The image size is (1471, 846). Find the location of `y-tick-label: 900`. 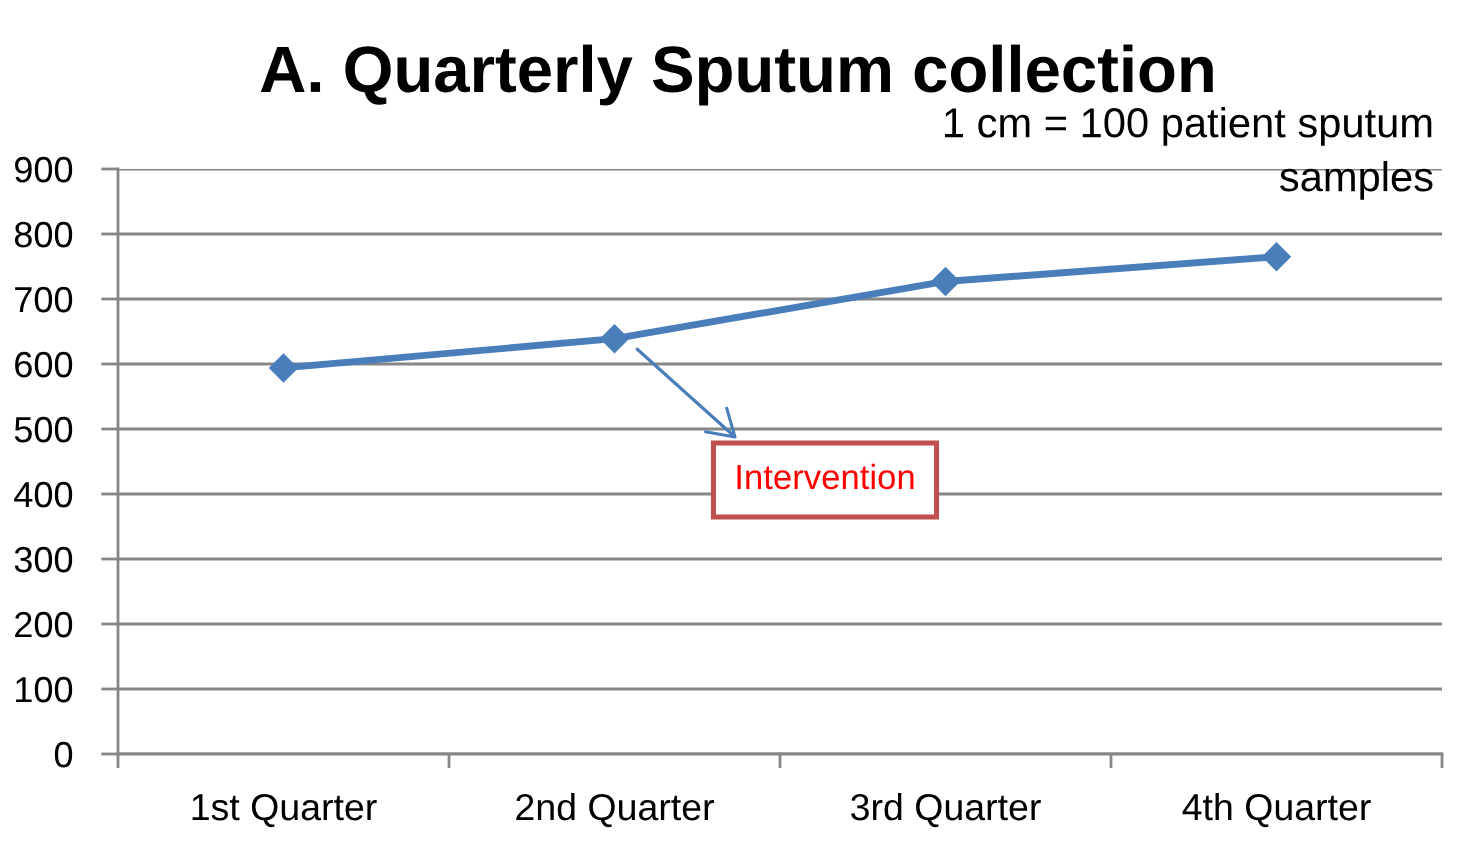

y-tick-label: 900 is located at coordinates (44, 169).